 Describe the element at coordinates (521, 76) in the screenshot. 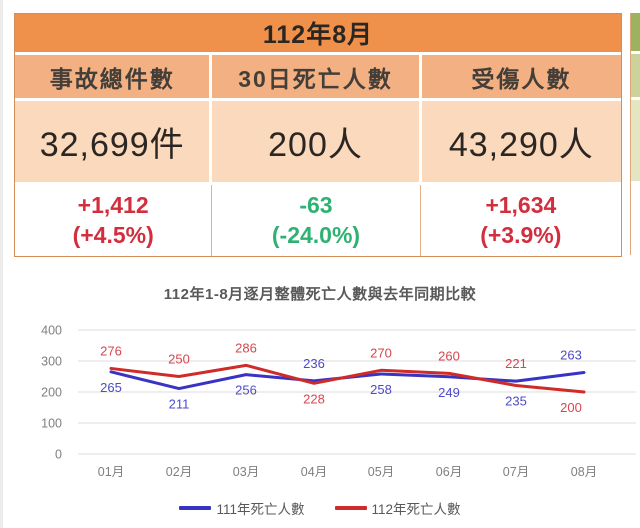

I see `col-header-injuries: 受傷人數` at that location.